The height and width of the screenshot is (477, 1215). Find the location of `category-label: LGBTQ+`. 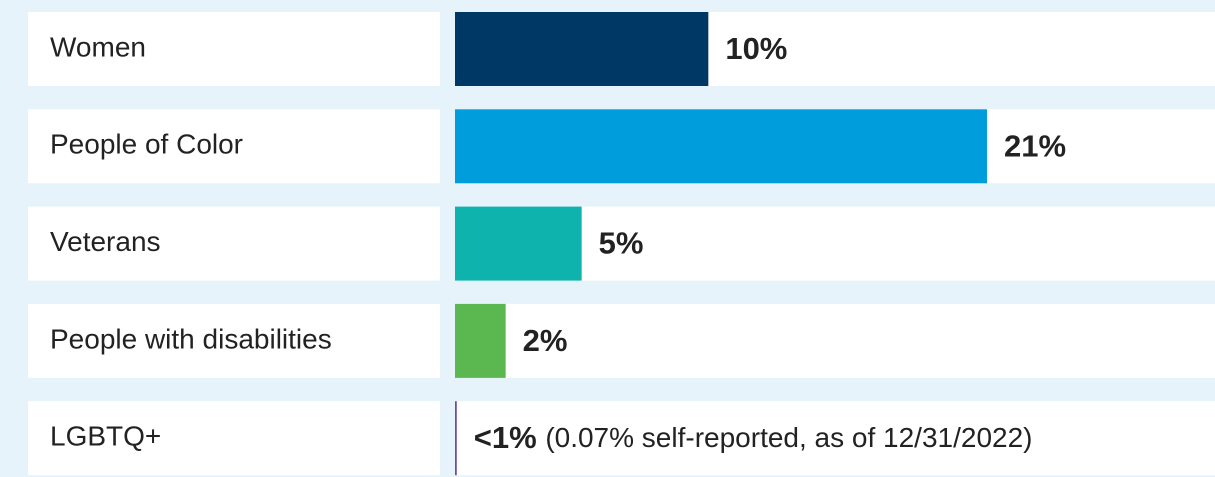

category-label: LGBTQ+ is located at coordinates (105, 436).